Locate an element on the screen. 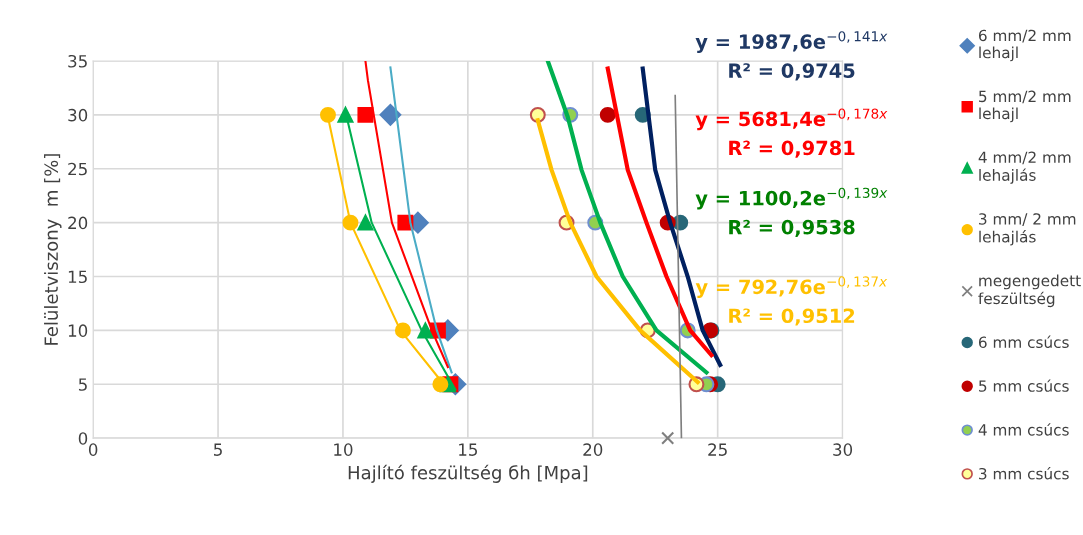  y-tick-label: 10 is located at coordinates (78, 330).